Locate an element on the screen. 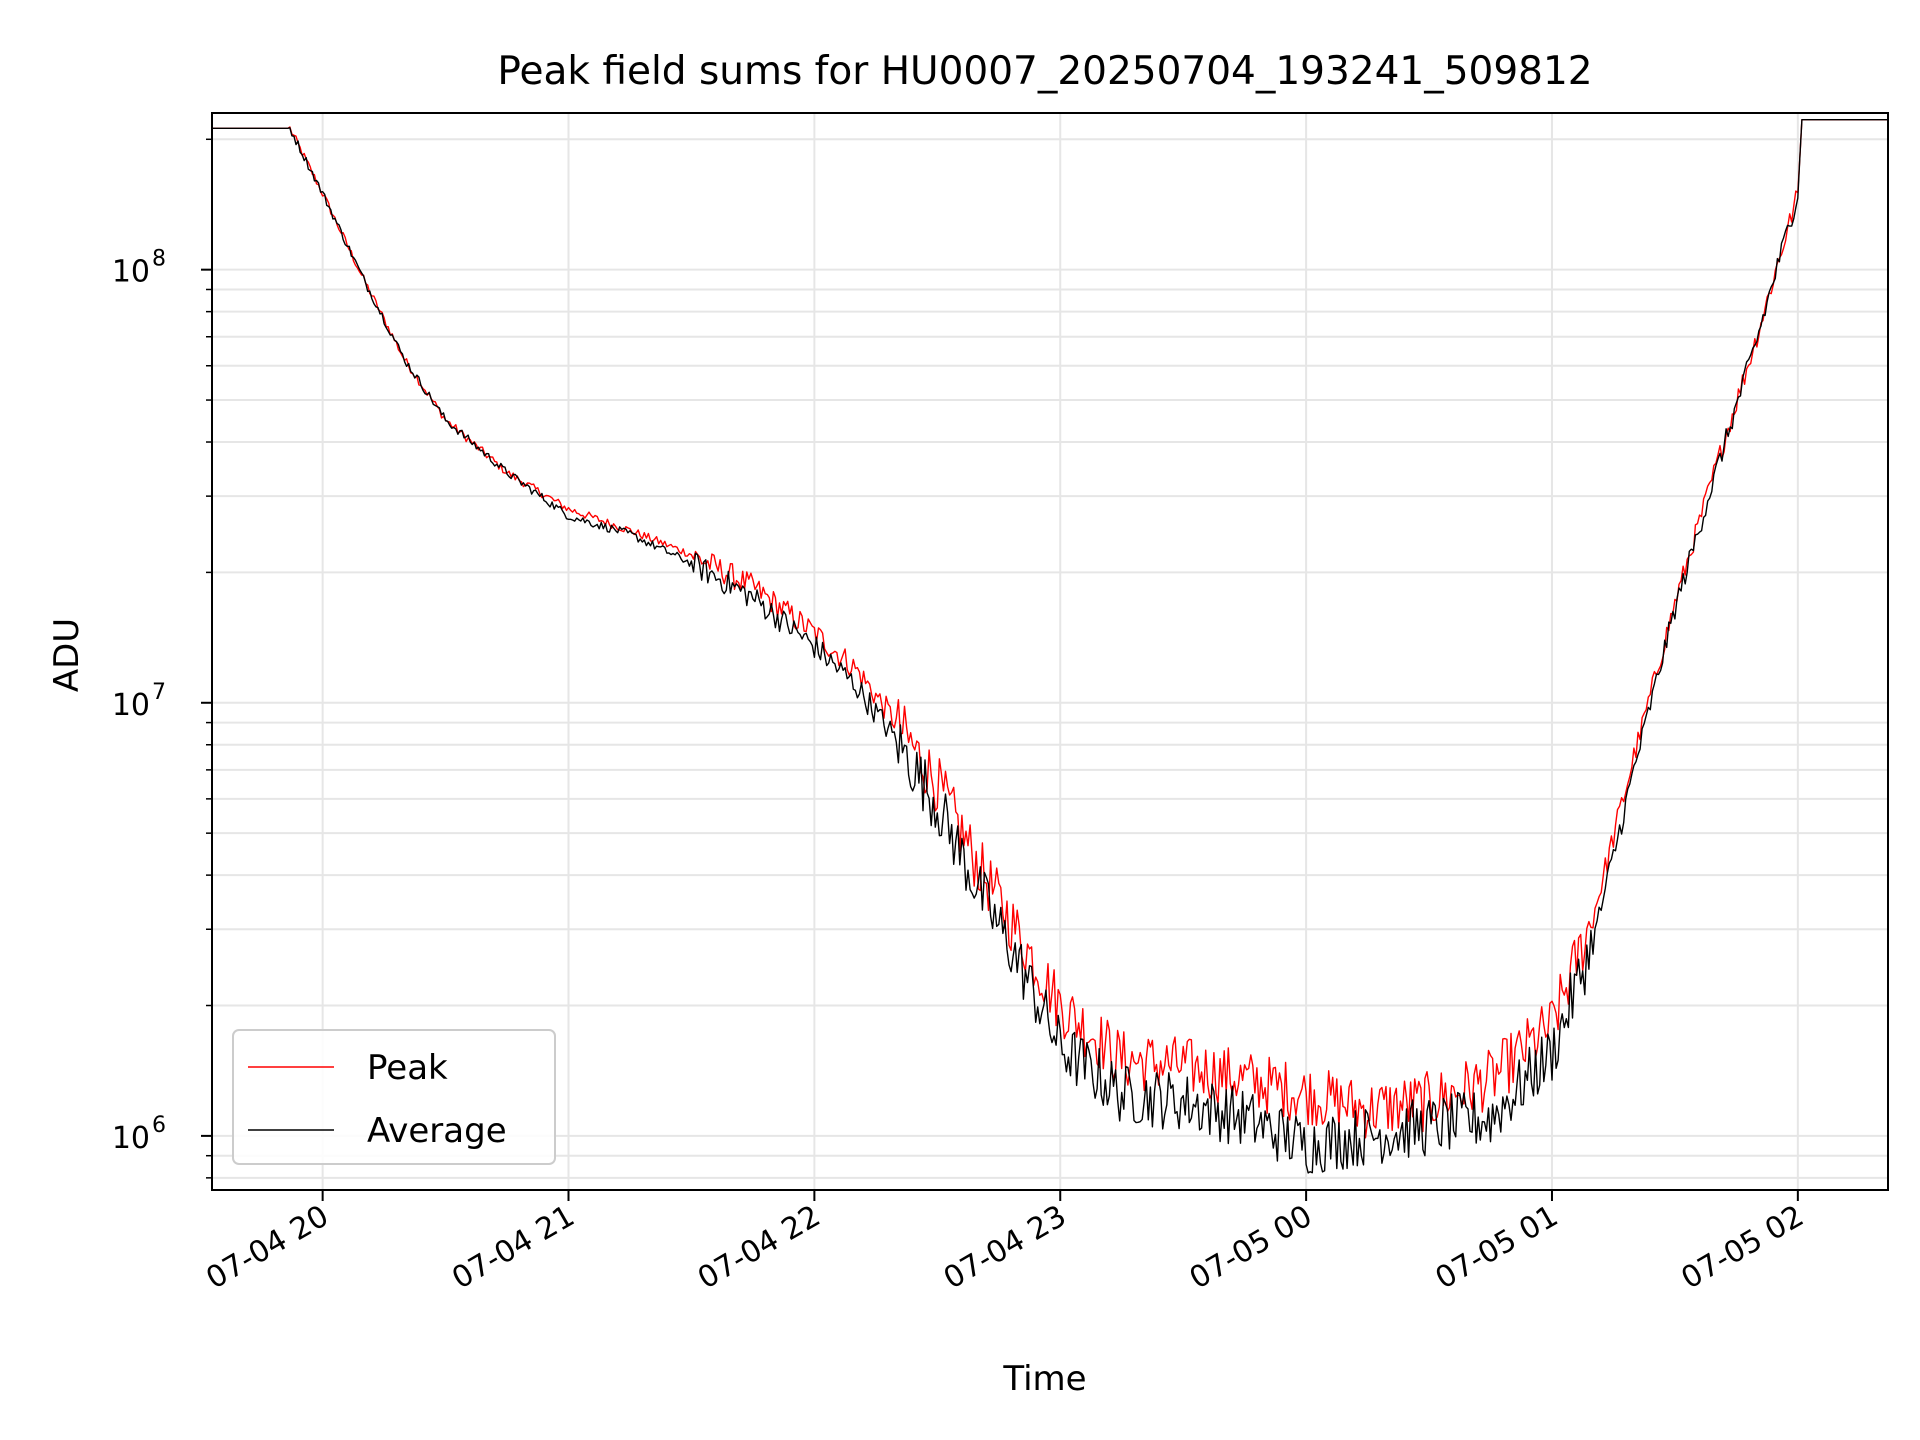 The width and height of the screenshot is (1920, 1440). y-tick-exponent: 8 is located at coordinates (159, 259).